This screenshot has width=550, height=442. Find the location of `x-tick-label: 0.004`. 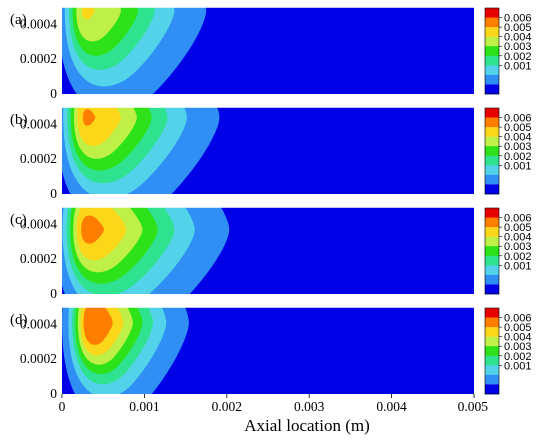

x-tick-label: 0.004 is located at coordinates (391, 406).